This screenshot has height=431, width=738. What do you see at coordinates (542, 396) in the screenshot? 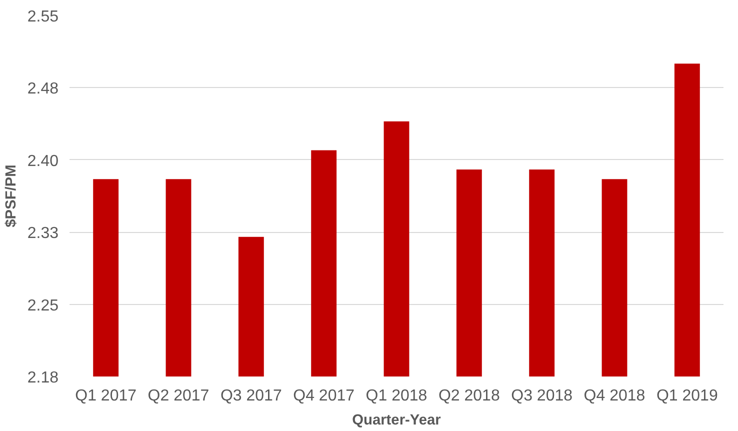
I see `x-tick-label: Q3 2018` at bounding box center [542, 396].